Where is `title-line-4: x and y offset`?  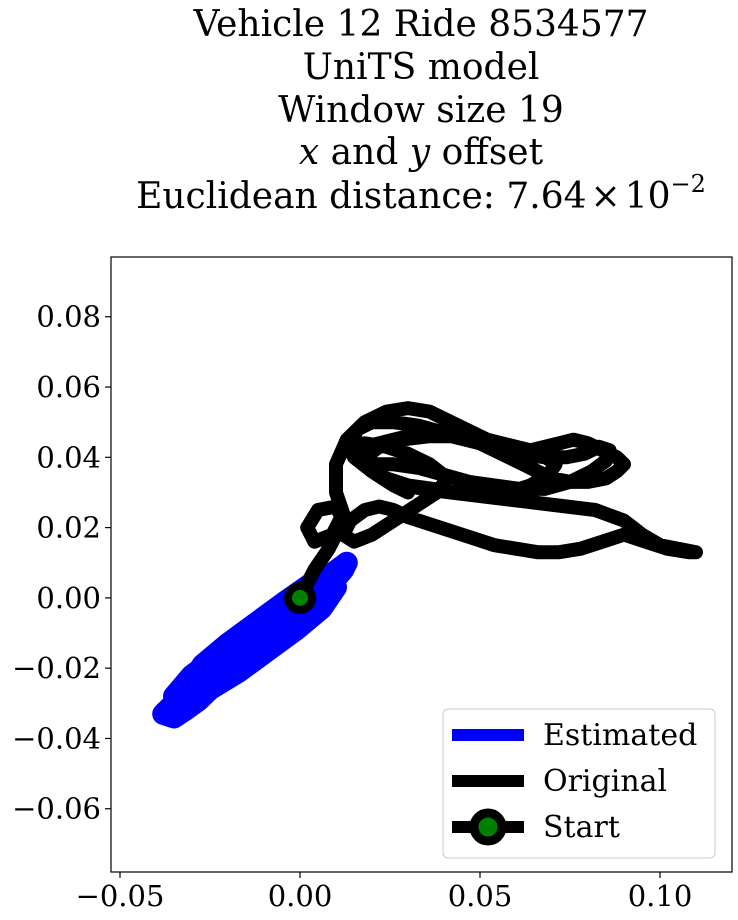
title-line-4: x and y offset is located at coordinates (421, 152).